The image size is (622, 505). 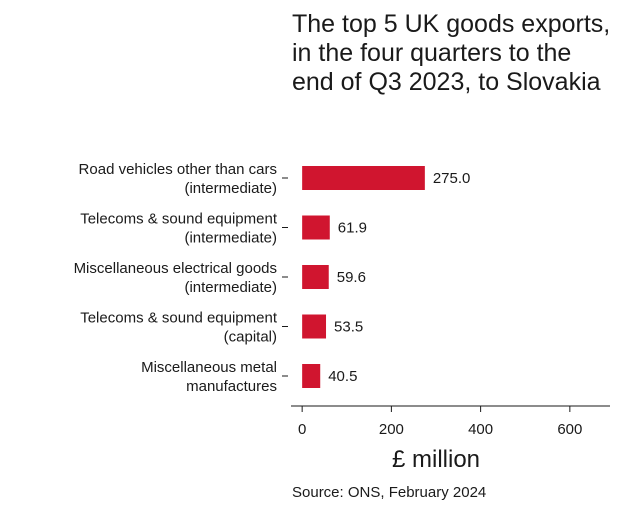 I want to click on source-note: Source: ONS, February 2024, so click(x=389, y=492).